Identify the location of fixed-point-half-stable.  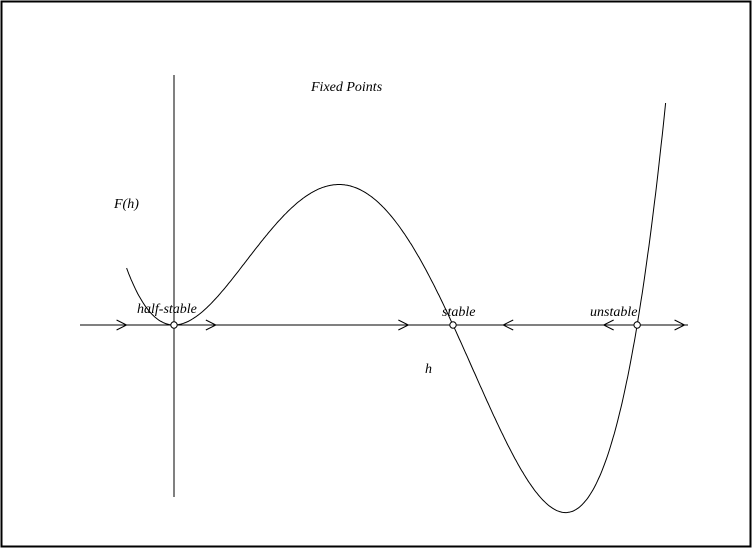
(174, 325).